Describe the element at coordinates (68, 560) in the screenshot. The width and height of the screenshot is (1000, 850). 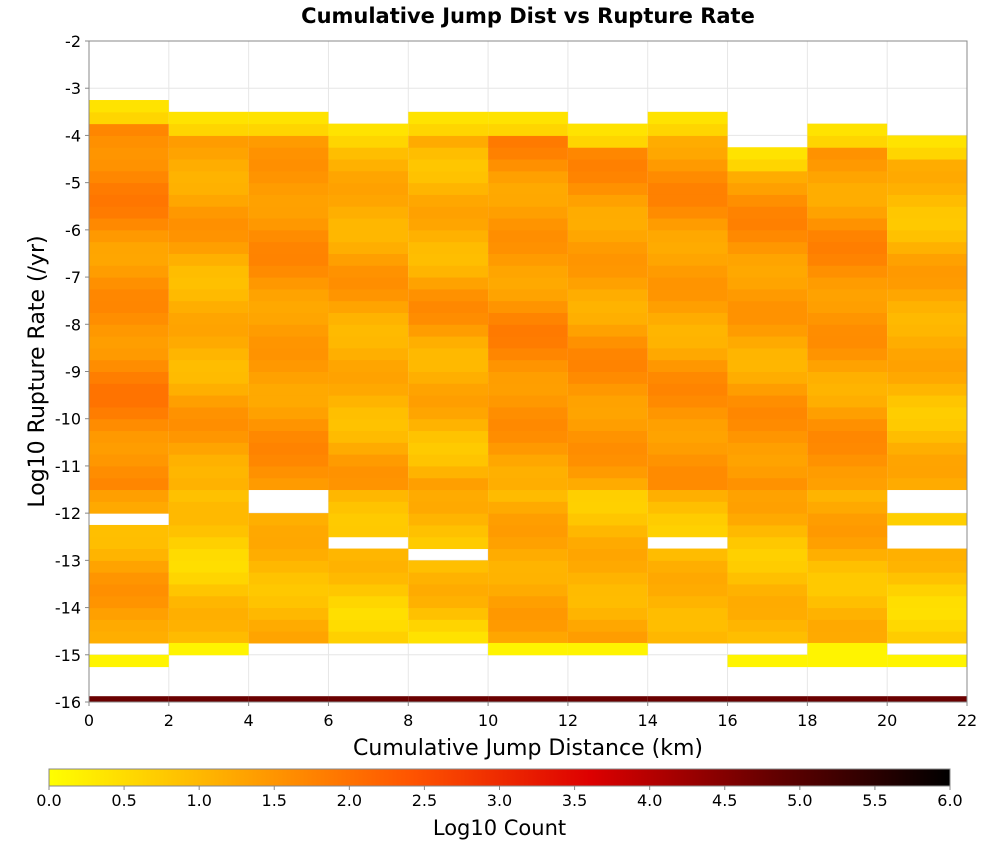
I see `y-tick-label: -13` at that location.